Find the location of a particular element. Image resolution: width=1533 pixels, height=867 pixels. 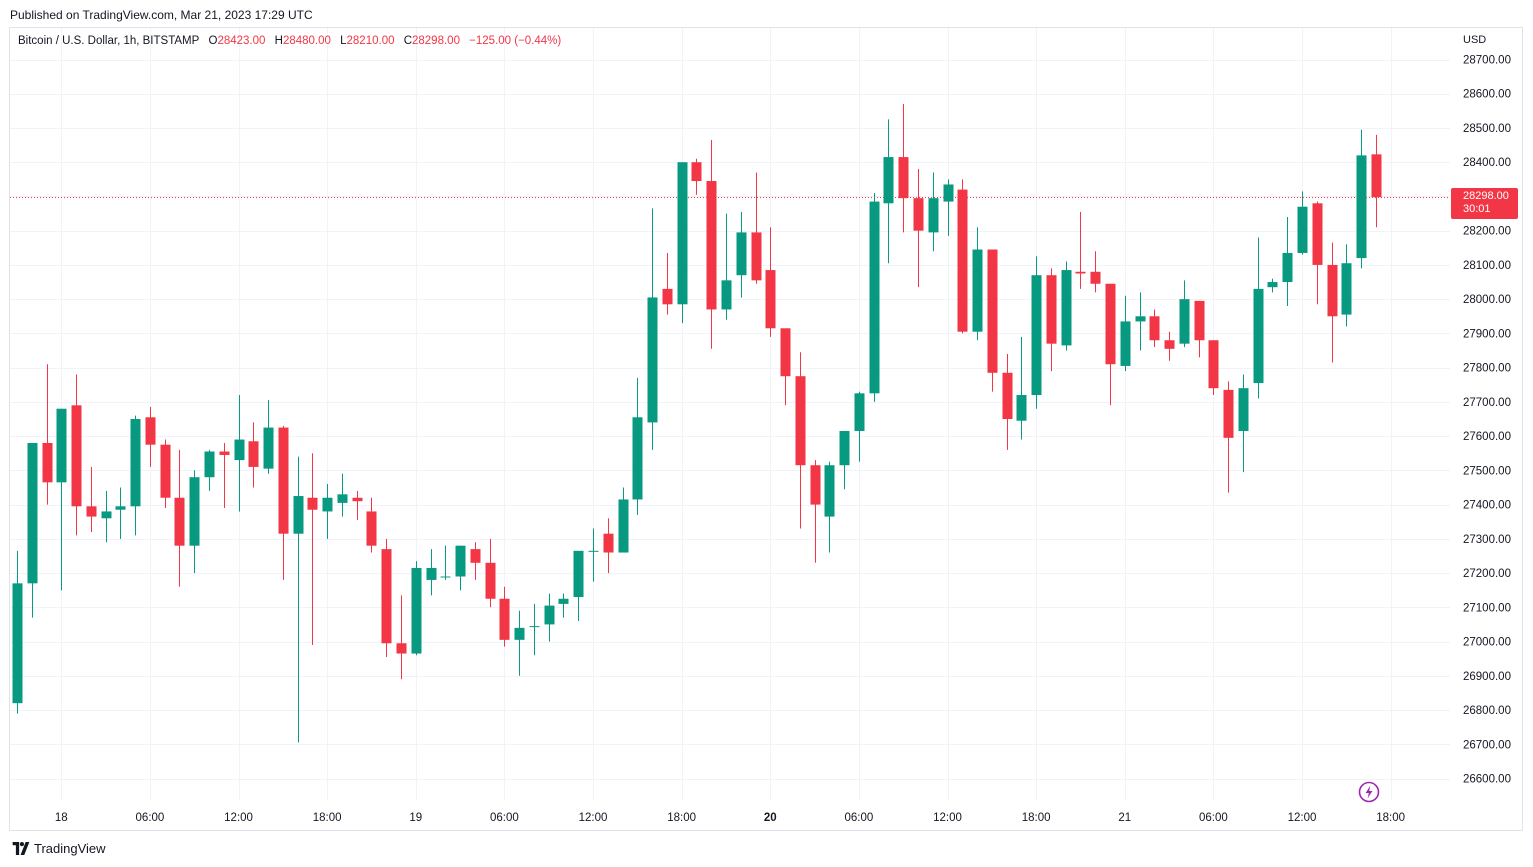

price-tick-label: 26800.00 is located at coordinates (1487, 711).